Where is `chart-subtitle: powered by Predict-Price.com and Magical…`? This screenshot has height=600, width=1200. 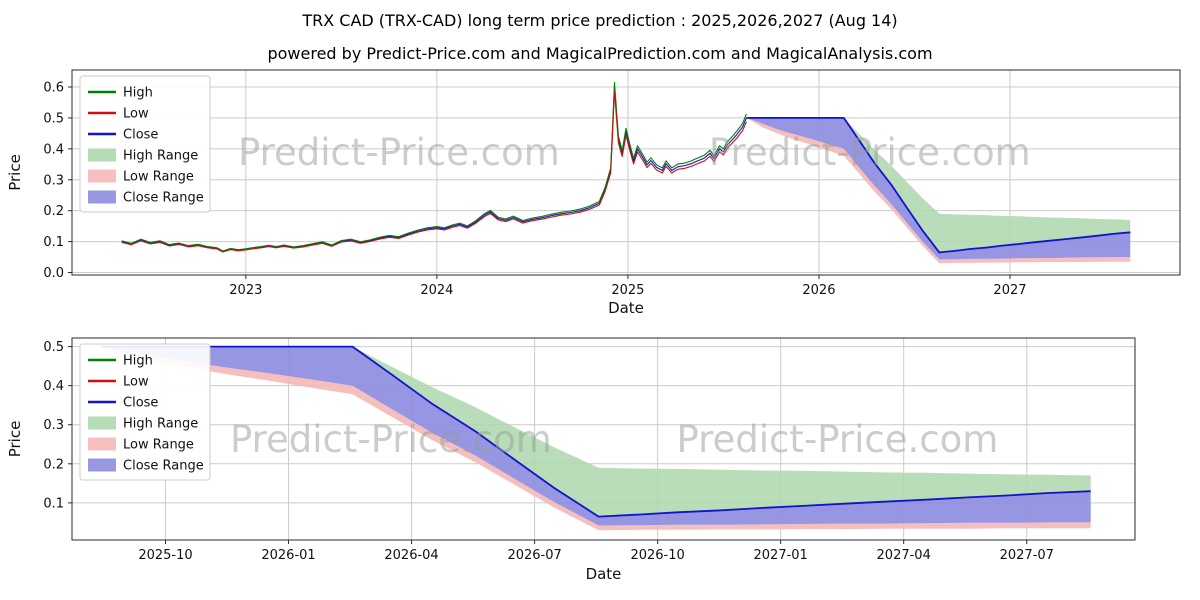
chart-subtitle: powered by Predict-Price.com and Magical… is located at coordinates (600, 53).